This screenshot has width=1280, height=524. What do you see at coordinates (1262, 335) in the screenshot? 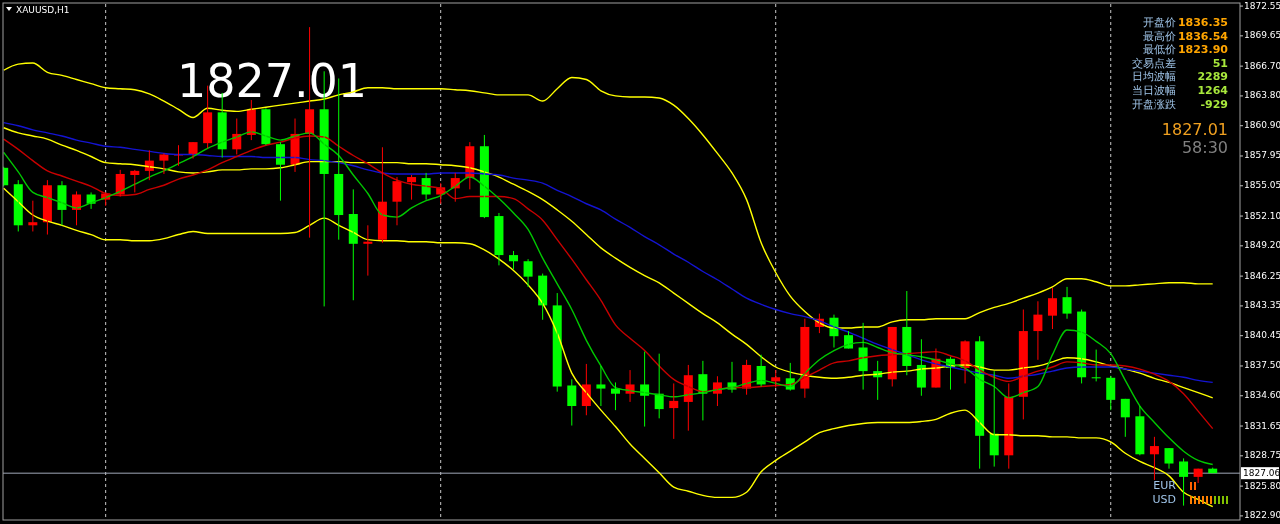
I see `y-tick-label: 1840.45` at bounding box center [1262, 335].